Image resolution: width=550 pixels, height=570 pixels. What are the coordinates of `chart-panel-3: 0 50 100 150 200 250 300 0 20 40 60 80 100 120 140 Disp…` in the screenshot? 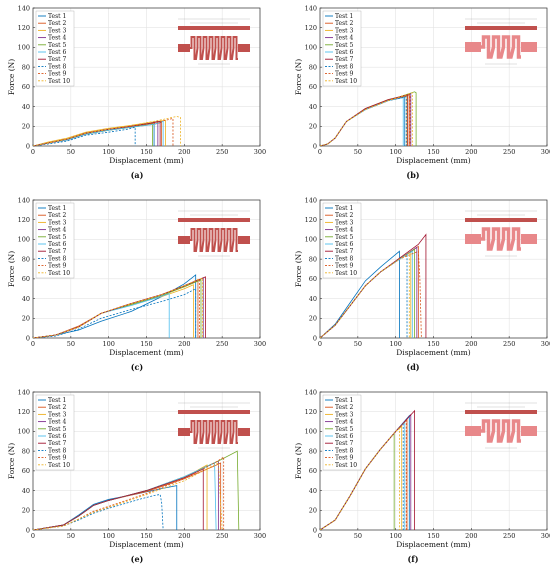 It's located at (136, 284).